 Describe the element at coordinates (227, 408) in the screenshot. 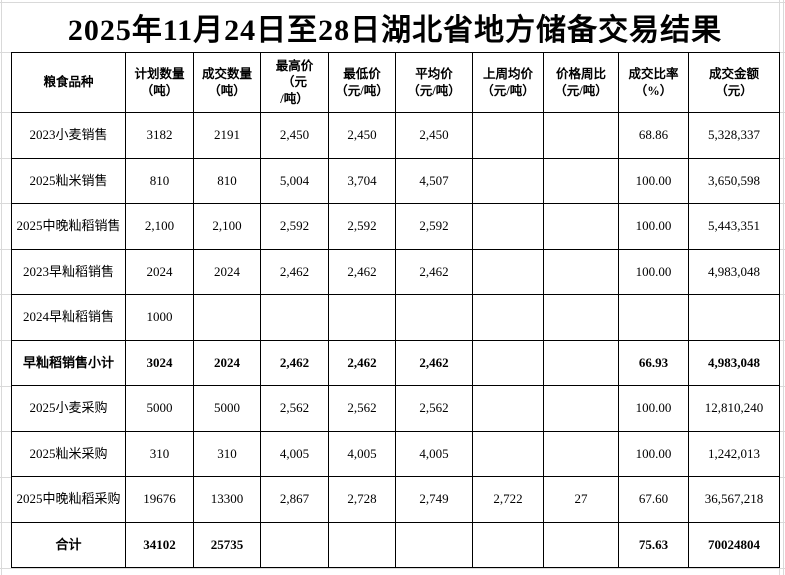

I see `cell-traded-quantity: 5000` at that location.